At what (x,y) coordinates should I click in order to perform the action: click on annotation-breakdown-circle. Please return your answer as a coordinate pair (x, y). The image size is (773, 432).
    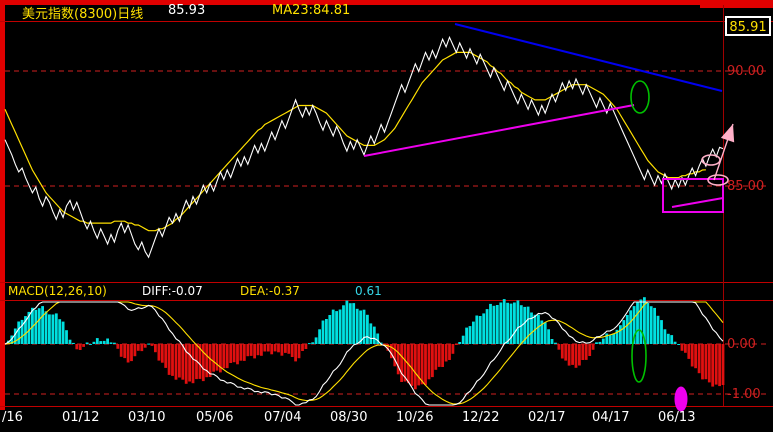
    Looking at the image, I should click on (640, 97).